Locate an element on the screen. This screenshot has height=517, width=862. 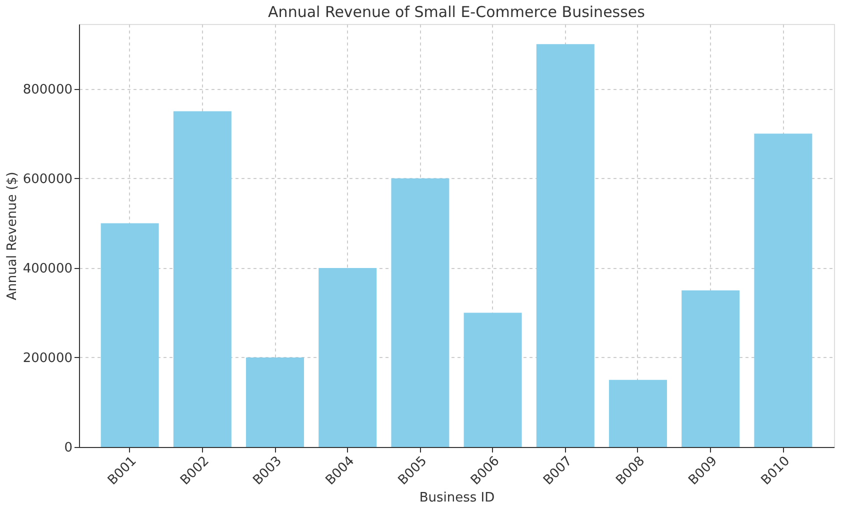
y-tick-label: 0 is located at coordinates (68, 448).